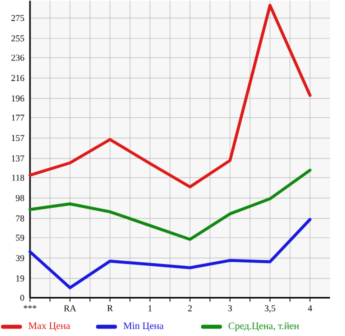  Describe the element at coordinates (17, 18) in the screenshot. I see `y-tick-label: 275` at that location.